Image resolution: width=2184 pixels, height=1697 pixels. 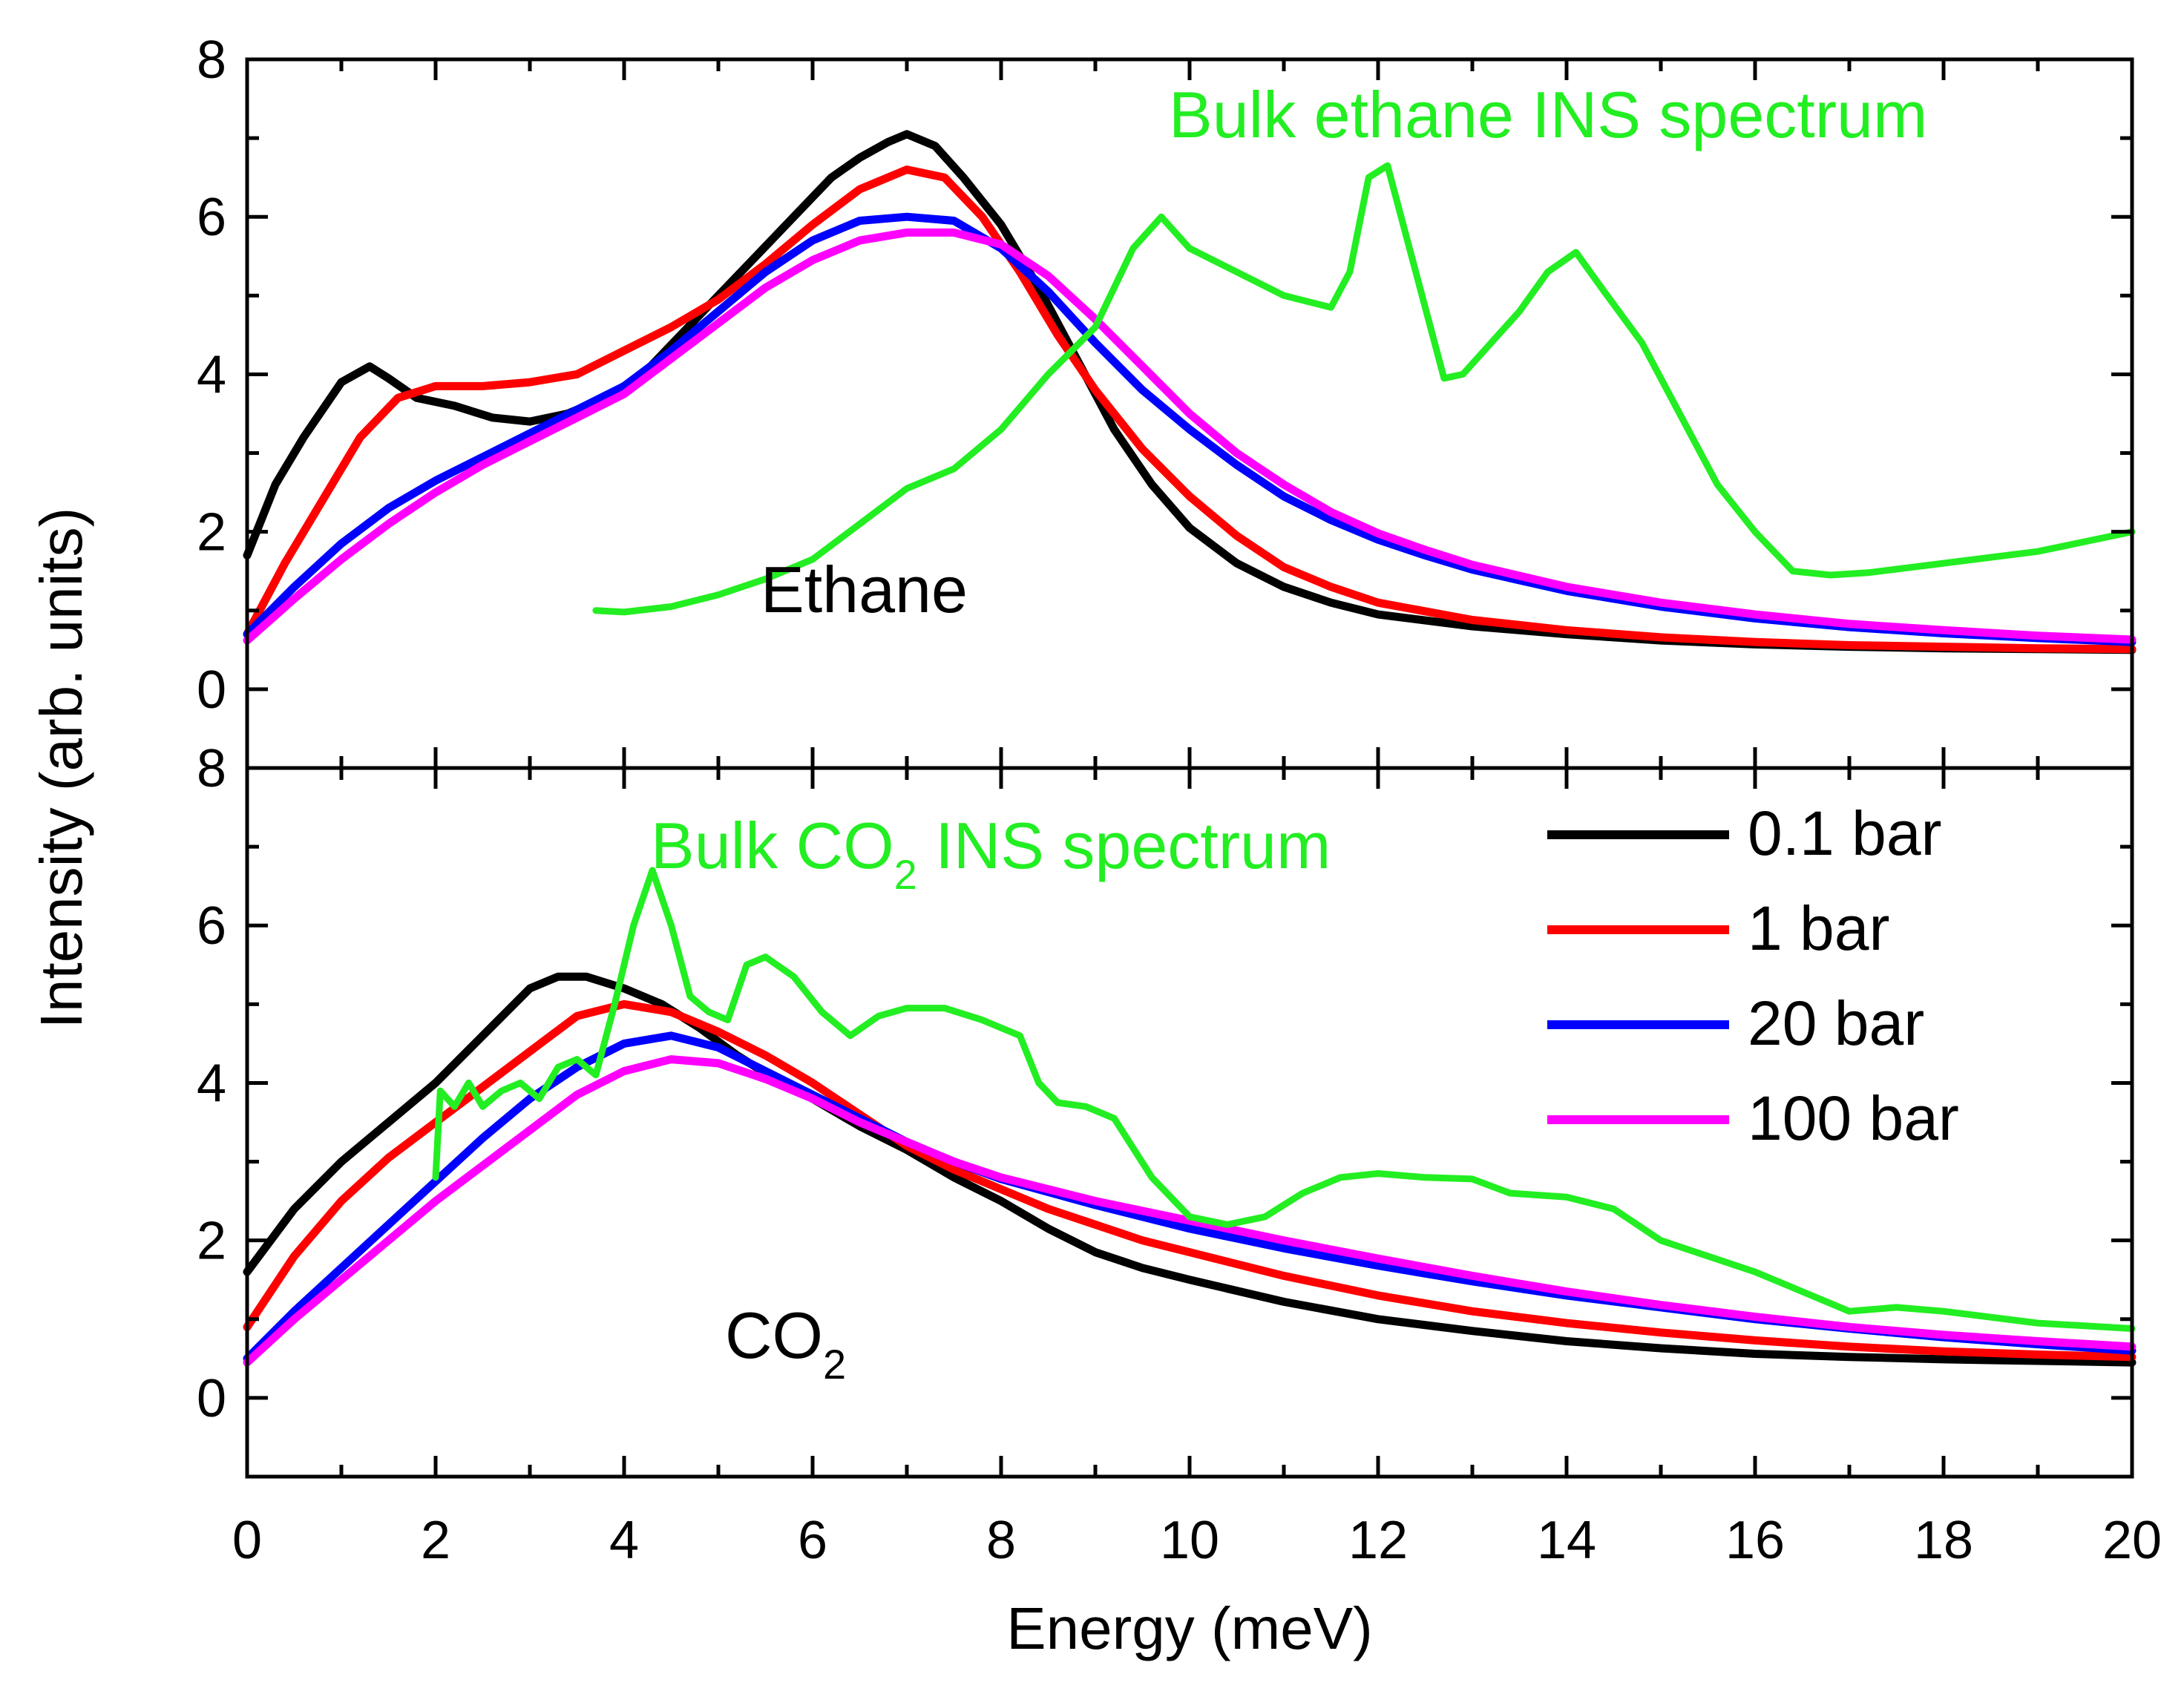 What do you see at coordinates (1753, 975) in the screenshot?
I see `legend: 0.1 bar 1 bar 20 bar 100 bar` at bounding box center [1753, 975].